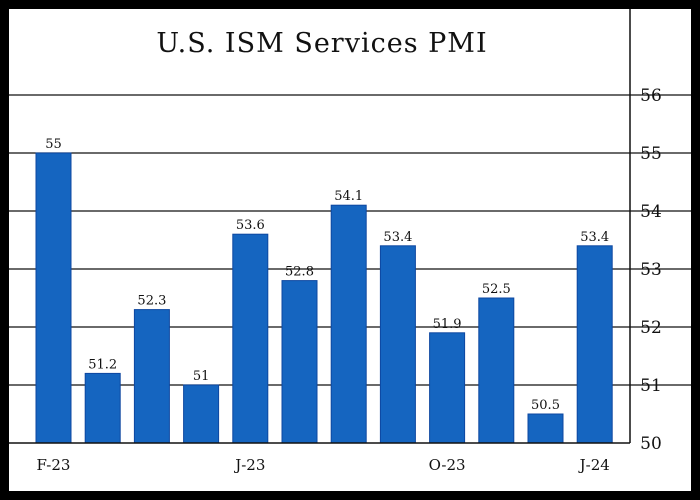 This screenshot has width=700, height=500. Describe the element at coordinates (348, 196) in the screenshot. I see `data-label: 54.1` at that location.